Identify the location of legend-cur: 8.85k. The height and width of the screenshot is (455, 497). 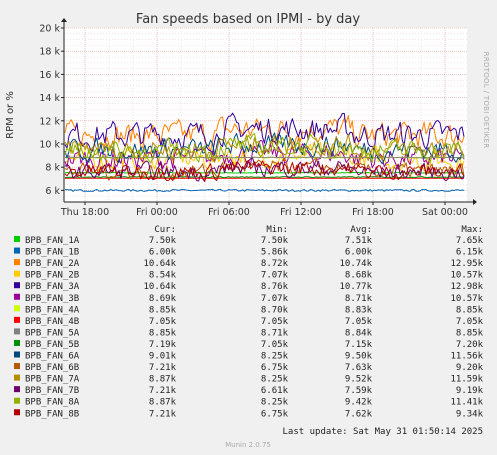
(163, 333).